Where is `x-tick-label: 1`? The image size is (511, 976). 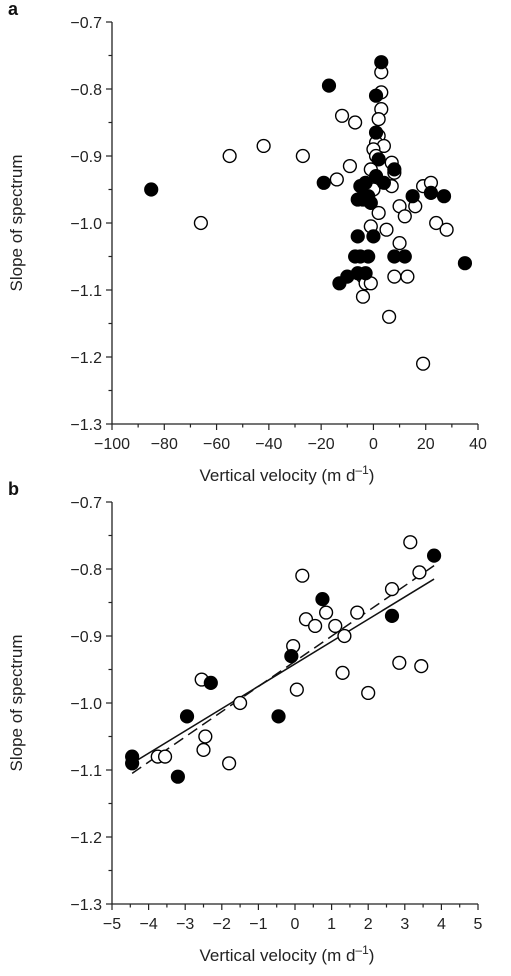 x-tick-label: 1 is located at coordinates (331, 924).